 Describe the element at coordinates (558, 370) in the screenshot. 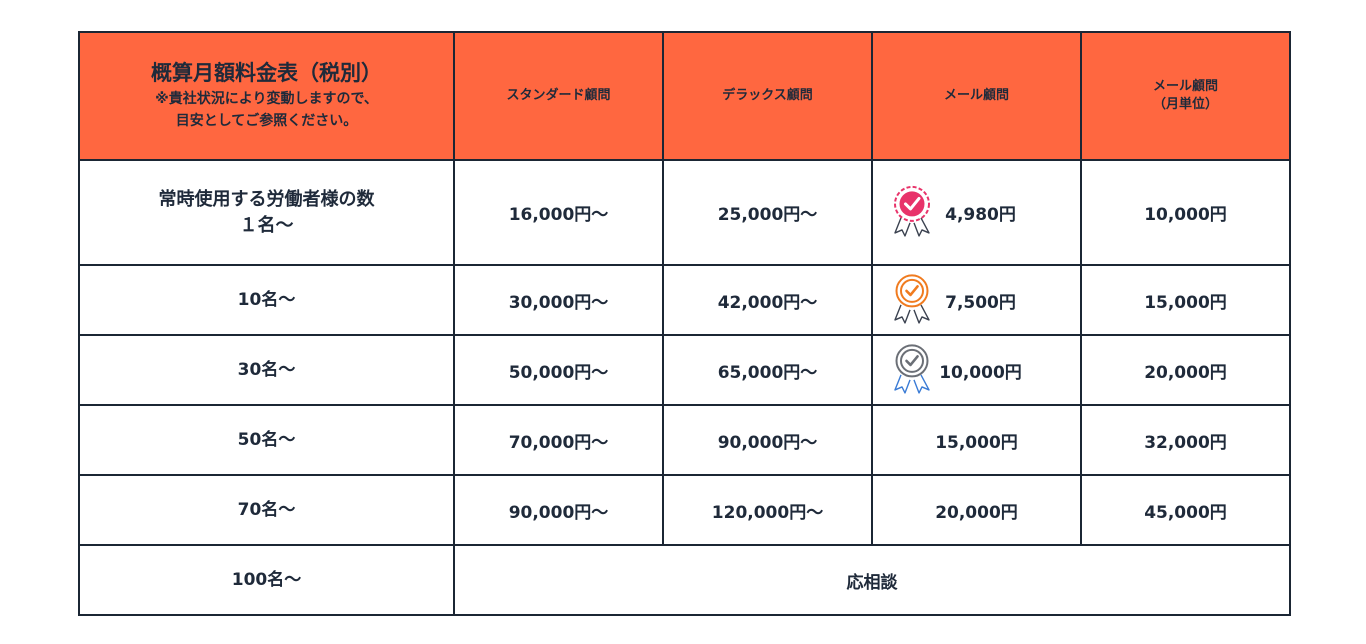

I see `price-standard: 50,000円〜` at that location.